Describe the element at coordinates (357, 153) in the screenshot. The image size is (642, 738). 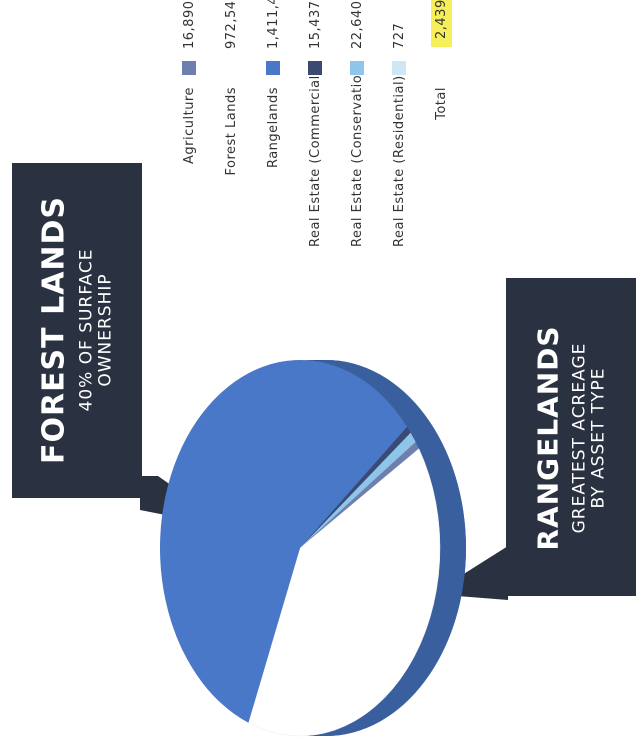
I see `legend-item-label: Real Estate (Conservation)` at that location.